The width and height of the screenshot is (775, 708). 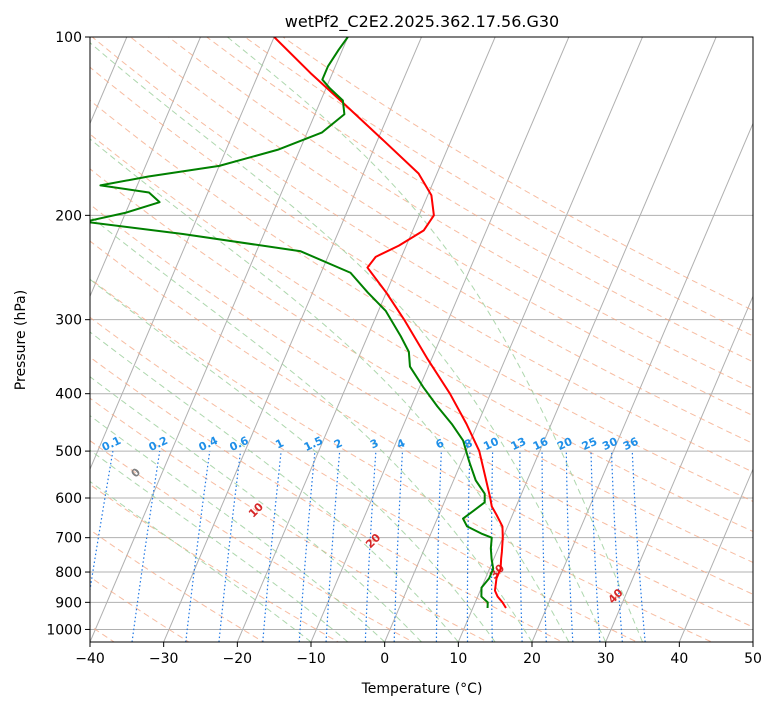 What do you see at coordinates (518, 444) in the screenshot?
I see `mixing-ratio-label: 13` at bounding box center [518, 444].